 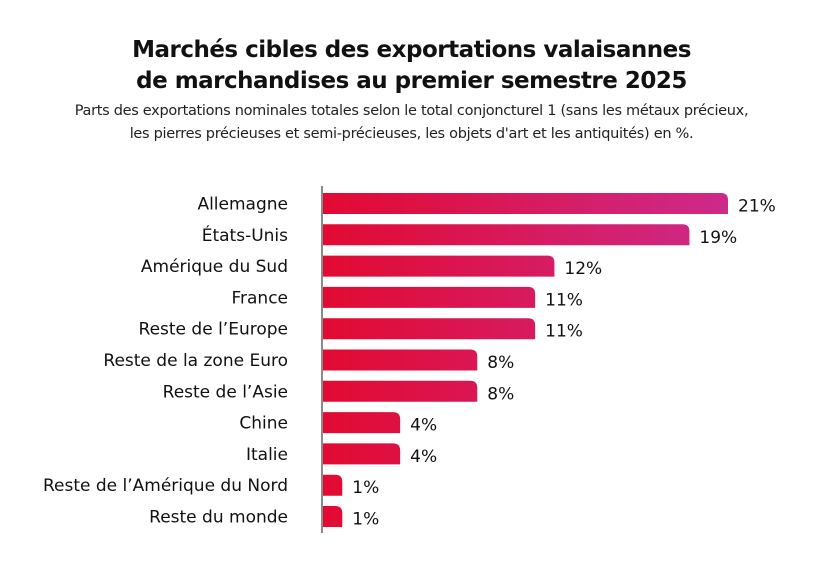 I want to click on value-label: 12%, so click(x=583, y=269).